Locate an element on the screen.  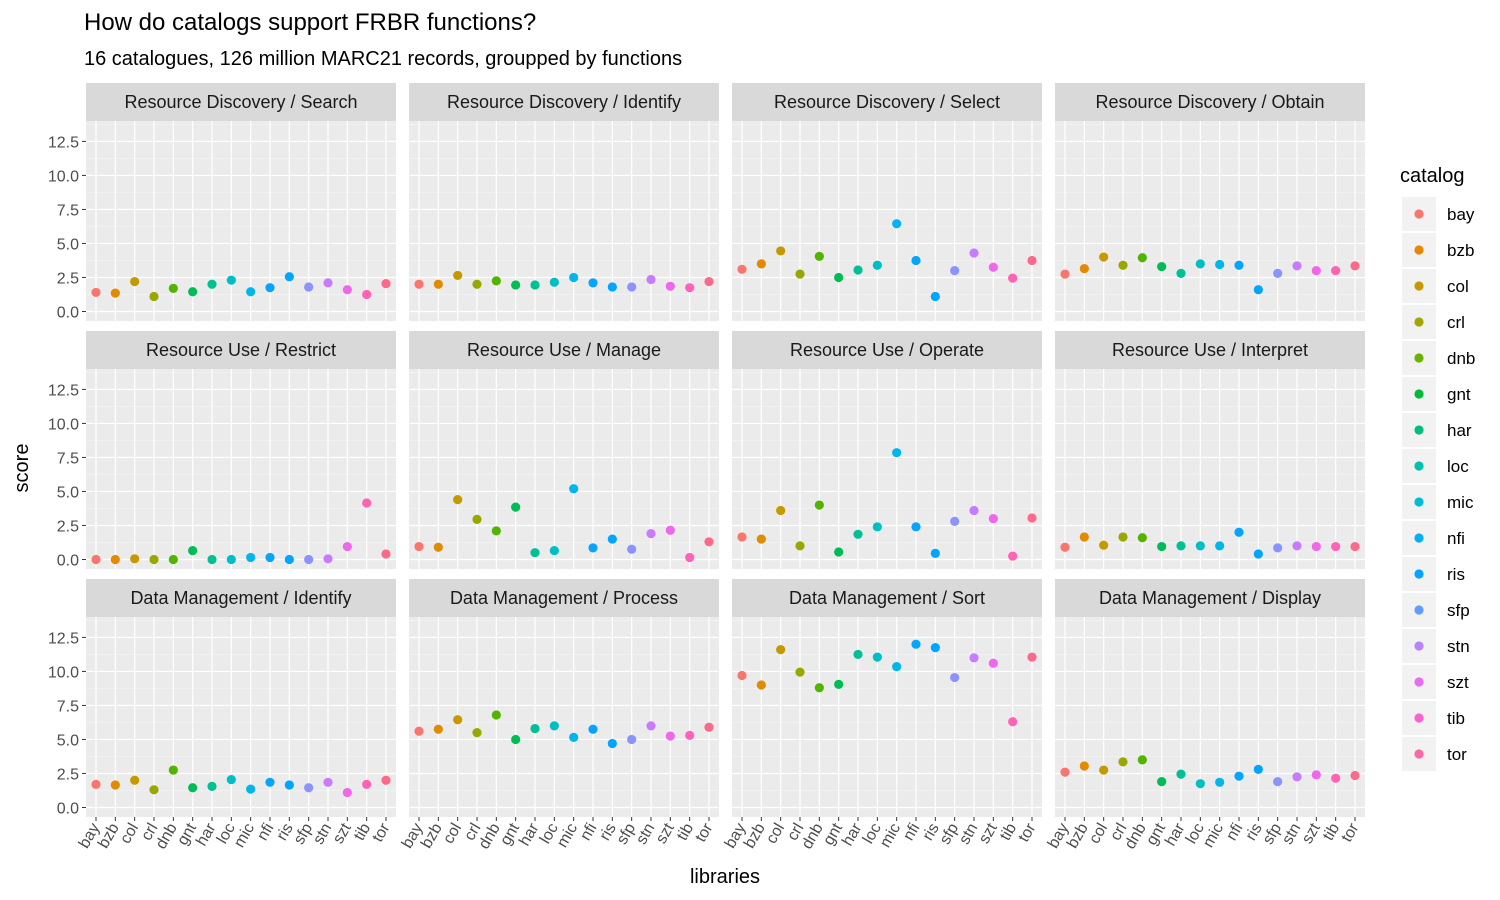
legend-marker-sfp is located at coordinates (1419, 610).